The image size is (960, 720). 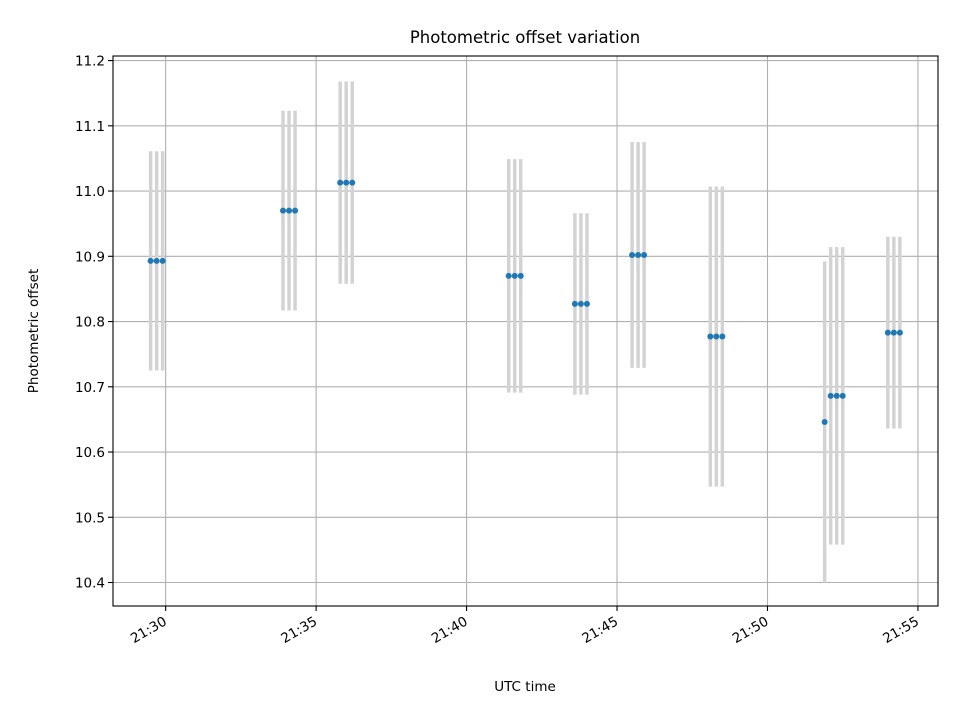 I want to click on y-tick-label: 10.9, so click(x=90, y=257).